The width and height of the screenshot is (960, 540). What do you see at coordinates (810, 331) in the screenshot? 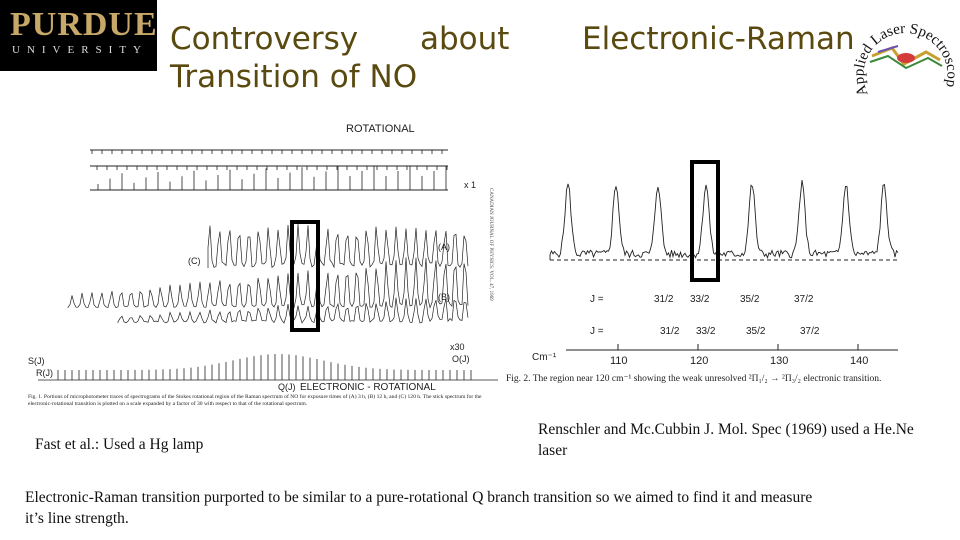
I see `fig2-j-lower-label: 37/2` at bounding box center [810, 331].